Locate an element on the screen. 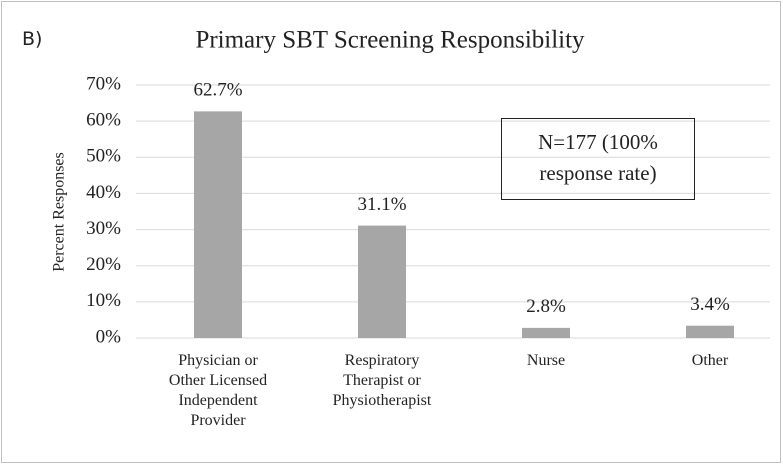  data-label: 31.1% is located at coordinates (381, 204).